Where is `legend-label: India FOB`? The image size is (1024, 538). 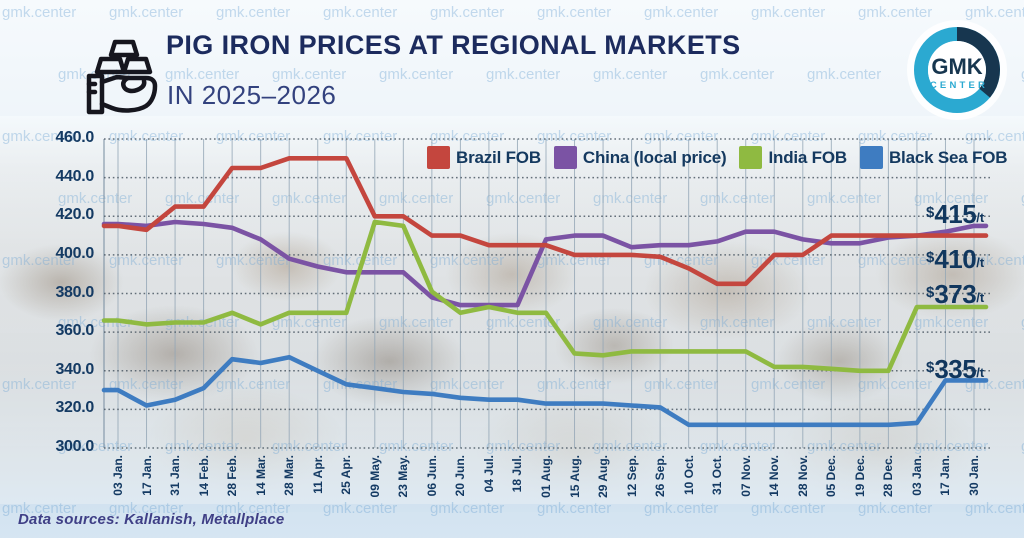 legend-label: India FOB is located at coordinates (807, 157).